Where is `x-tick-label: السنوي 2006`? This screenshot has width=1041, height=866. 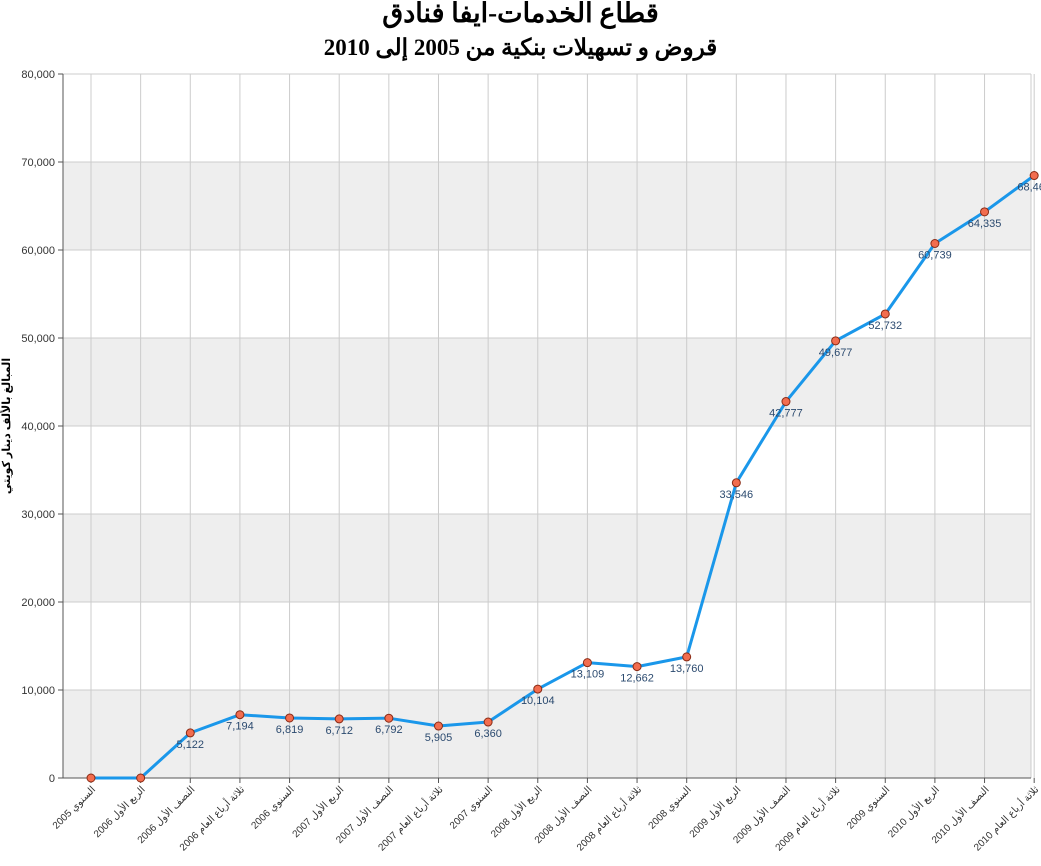 x-tick-label: السنوي 2006 is located at coordinates (272, 807).